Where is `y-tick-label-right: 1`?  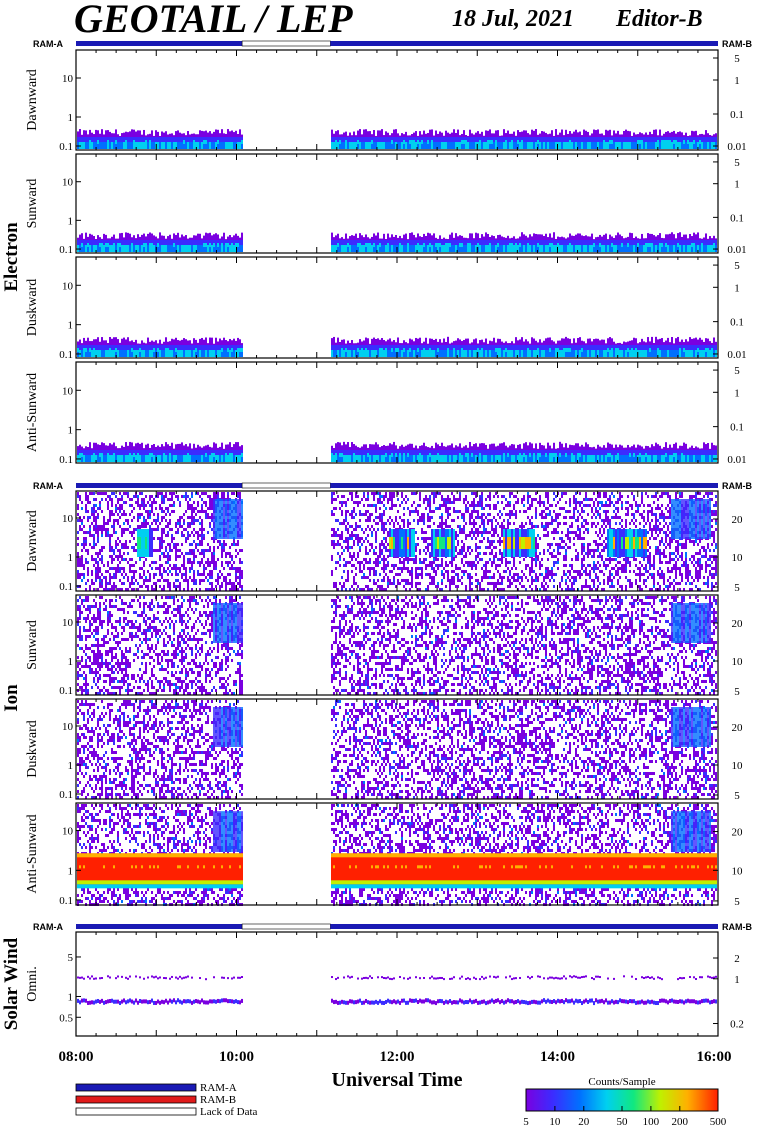 y-tick-label-right: 1 is located at coordinates (737, 81).